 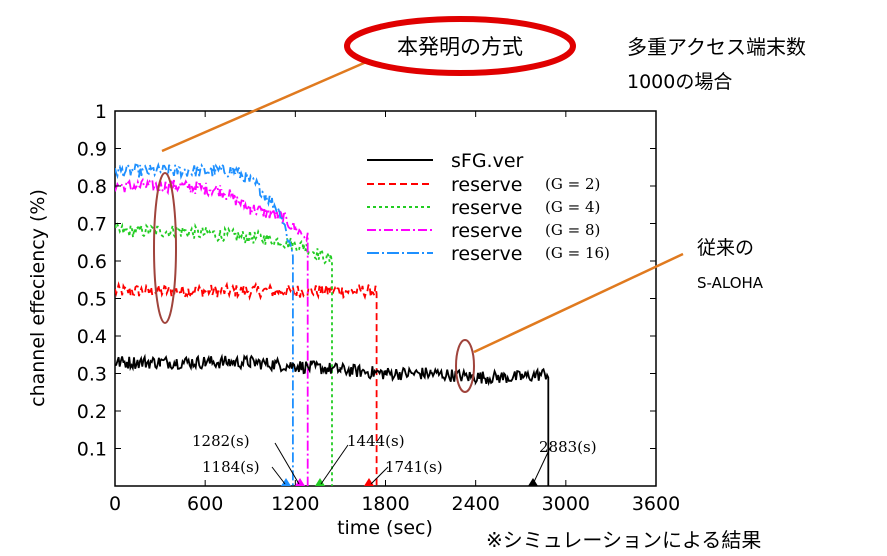 I want to click on y-tick-label: 0.4, so click(x=92, y=337).